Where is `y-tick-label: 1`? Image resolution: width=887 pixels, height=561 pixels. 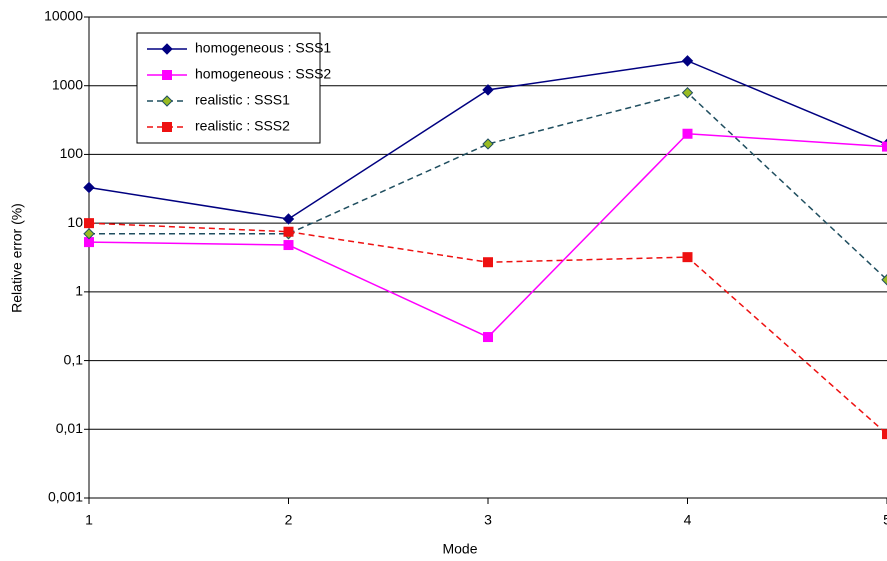
y-tick-label: 1 is located at coordinates (79, 291).